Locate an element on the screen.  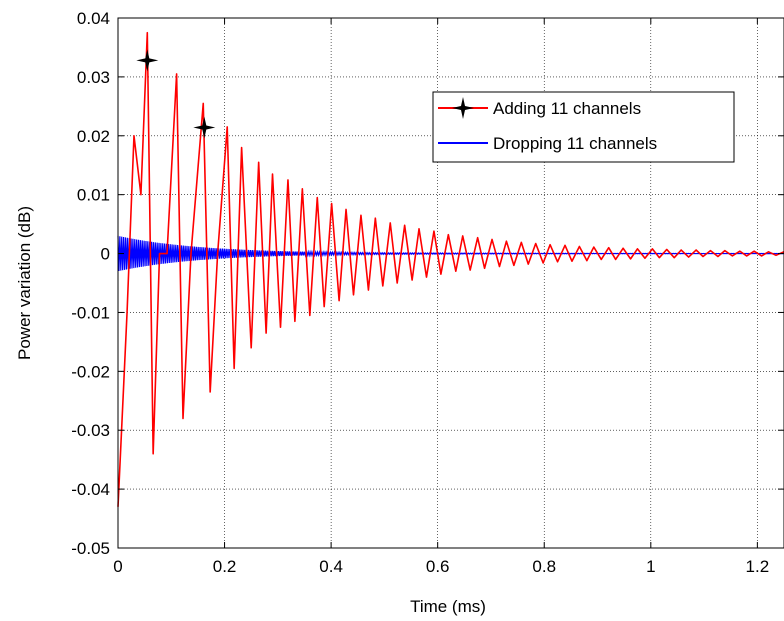
x-tick-label: 1 is located at coordinates (650, 566).